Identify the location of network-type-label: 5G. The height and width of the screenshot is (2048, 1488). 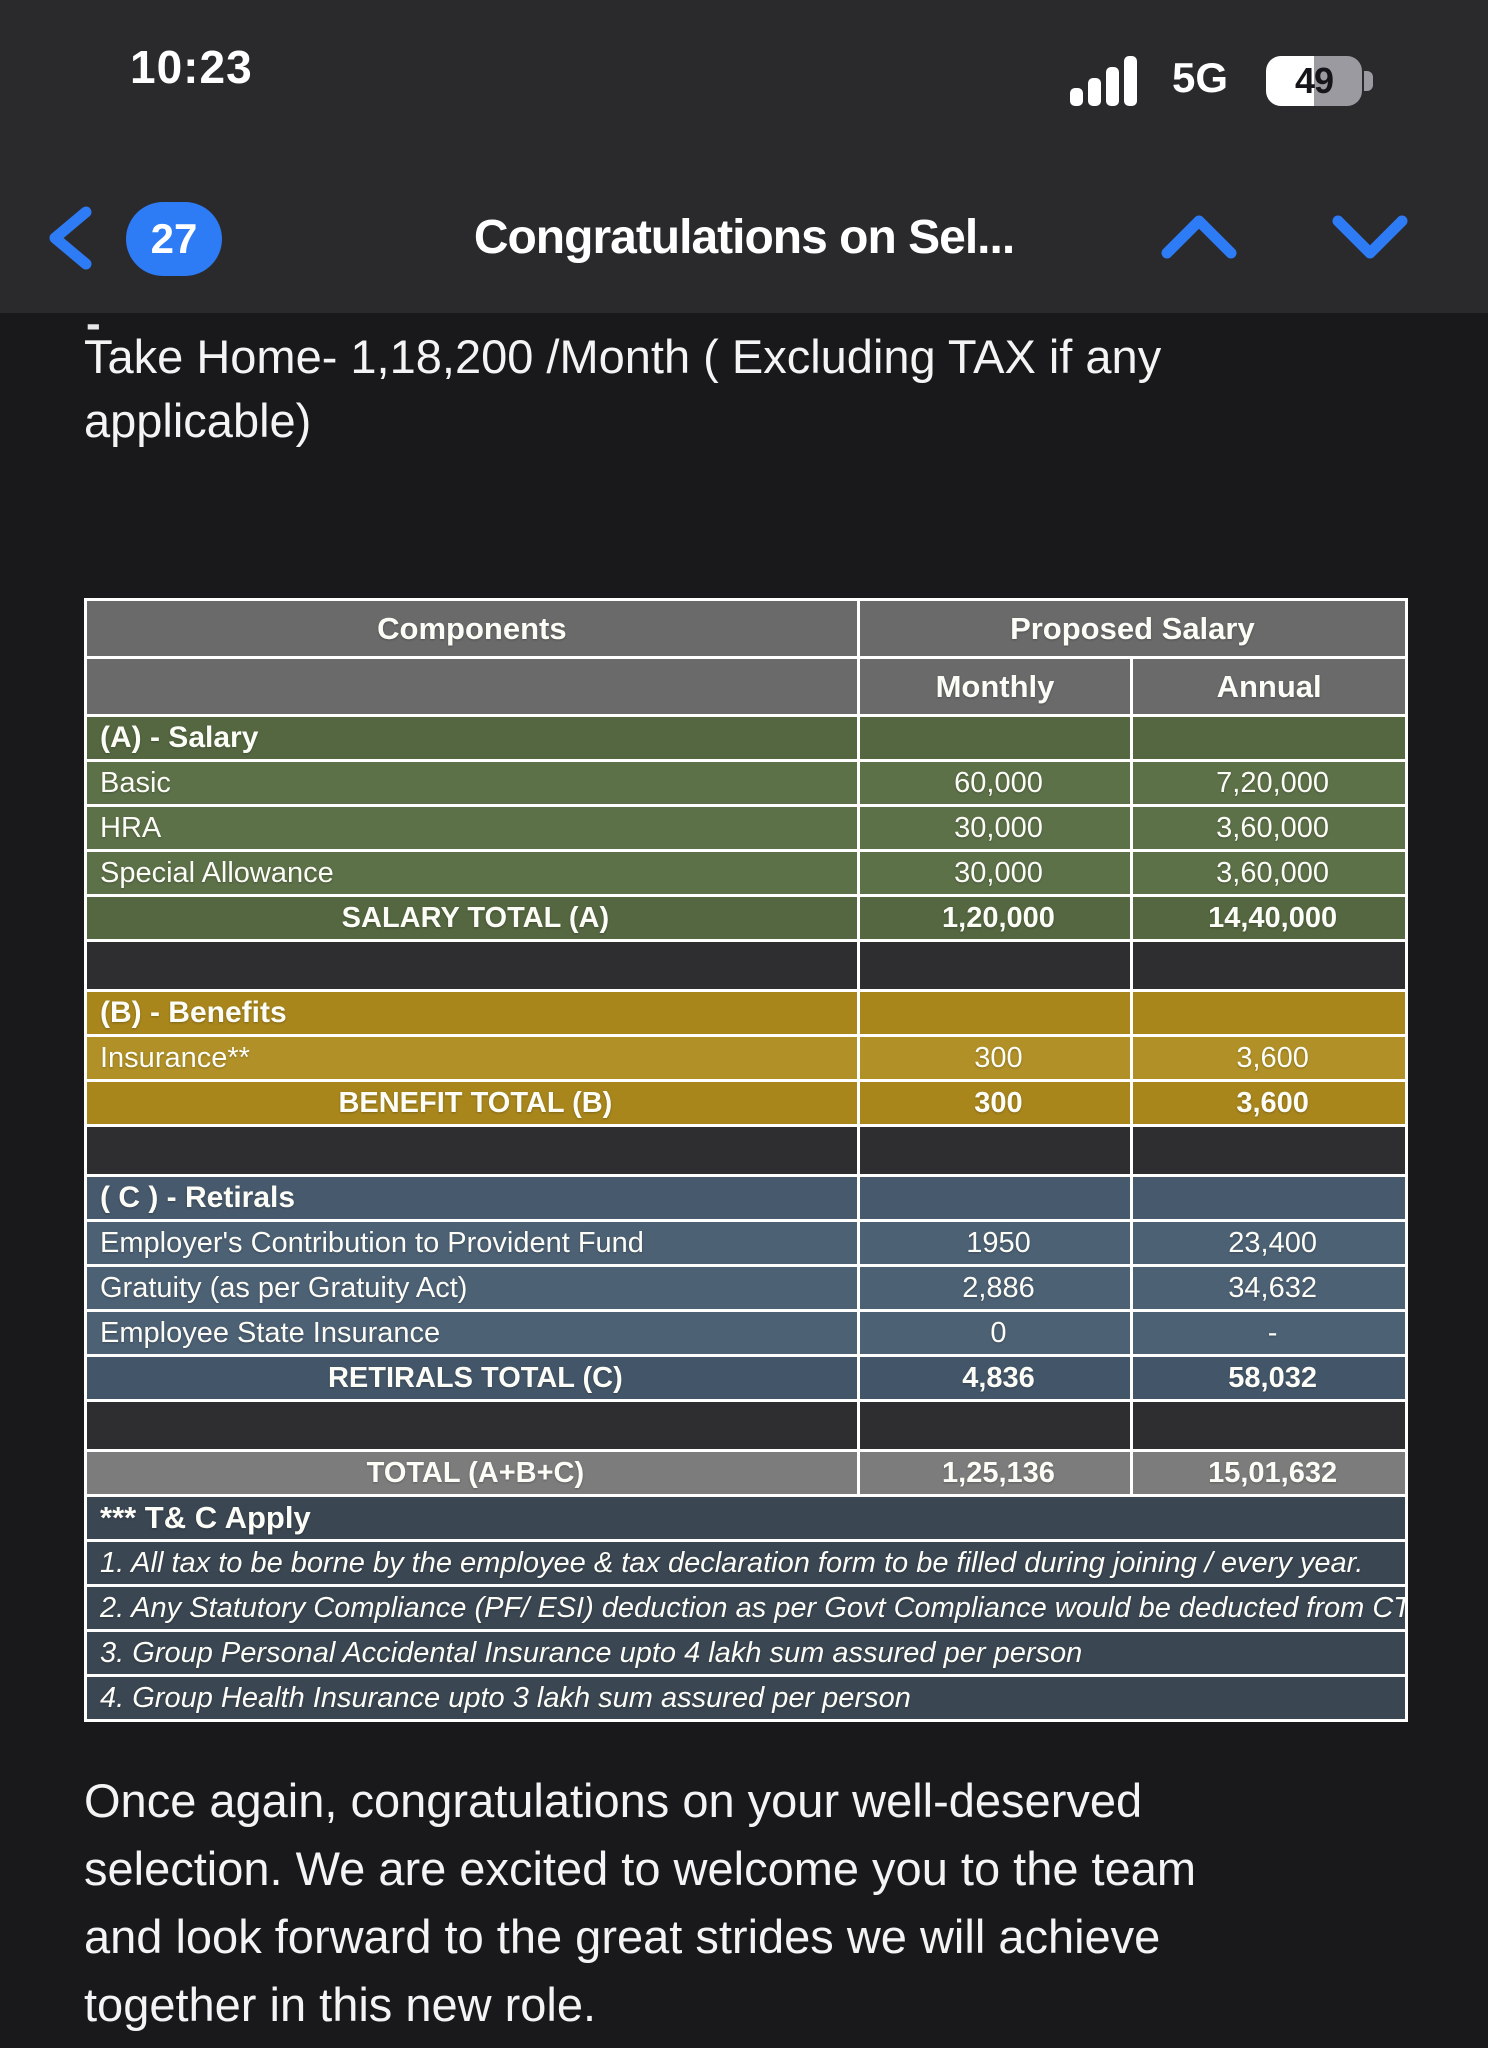
(1200, 77).